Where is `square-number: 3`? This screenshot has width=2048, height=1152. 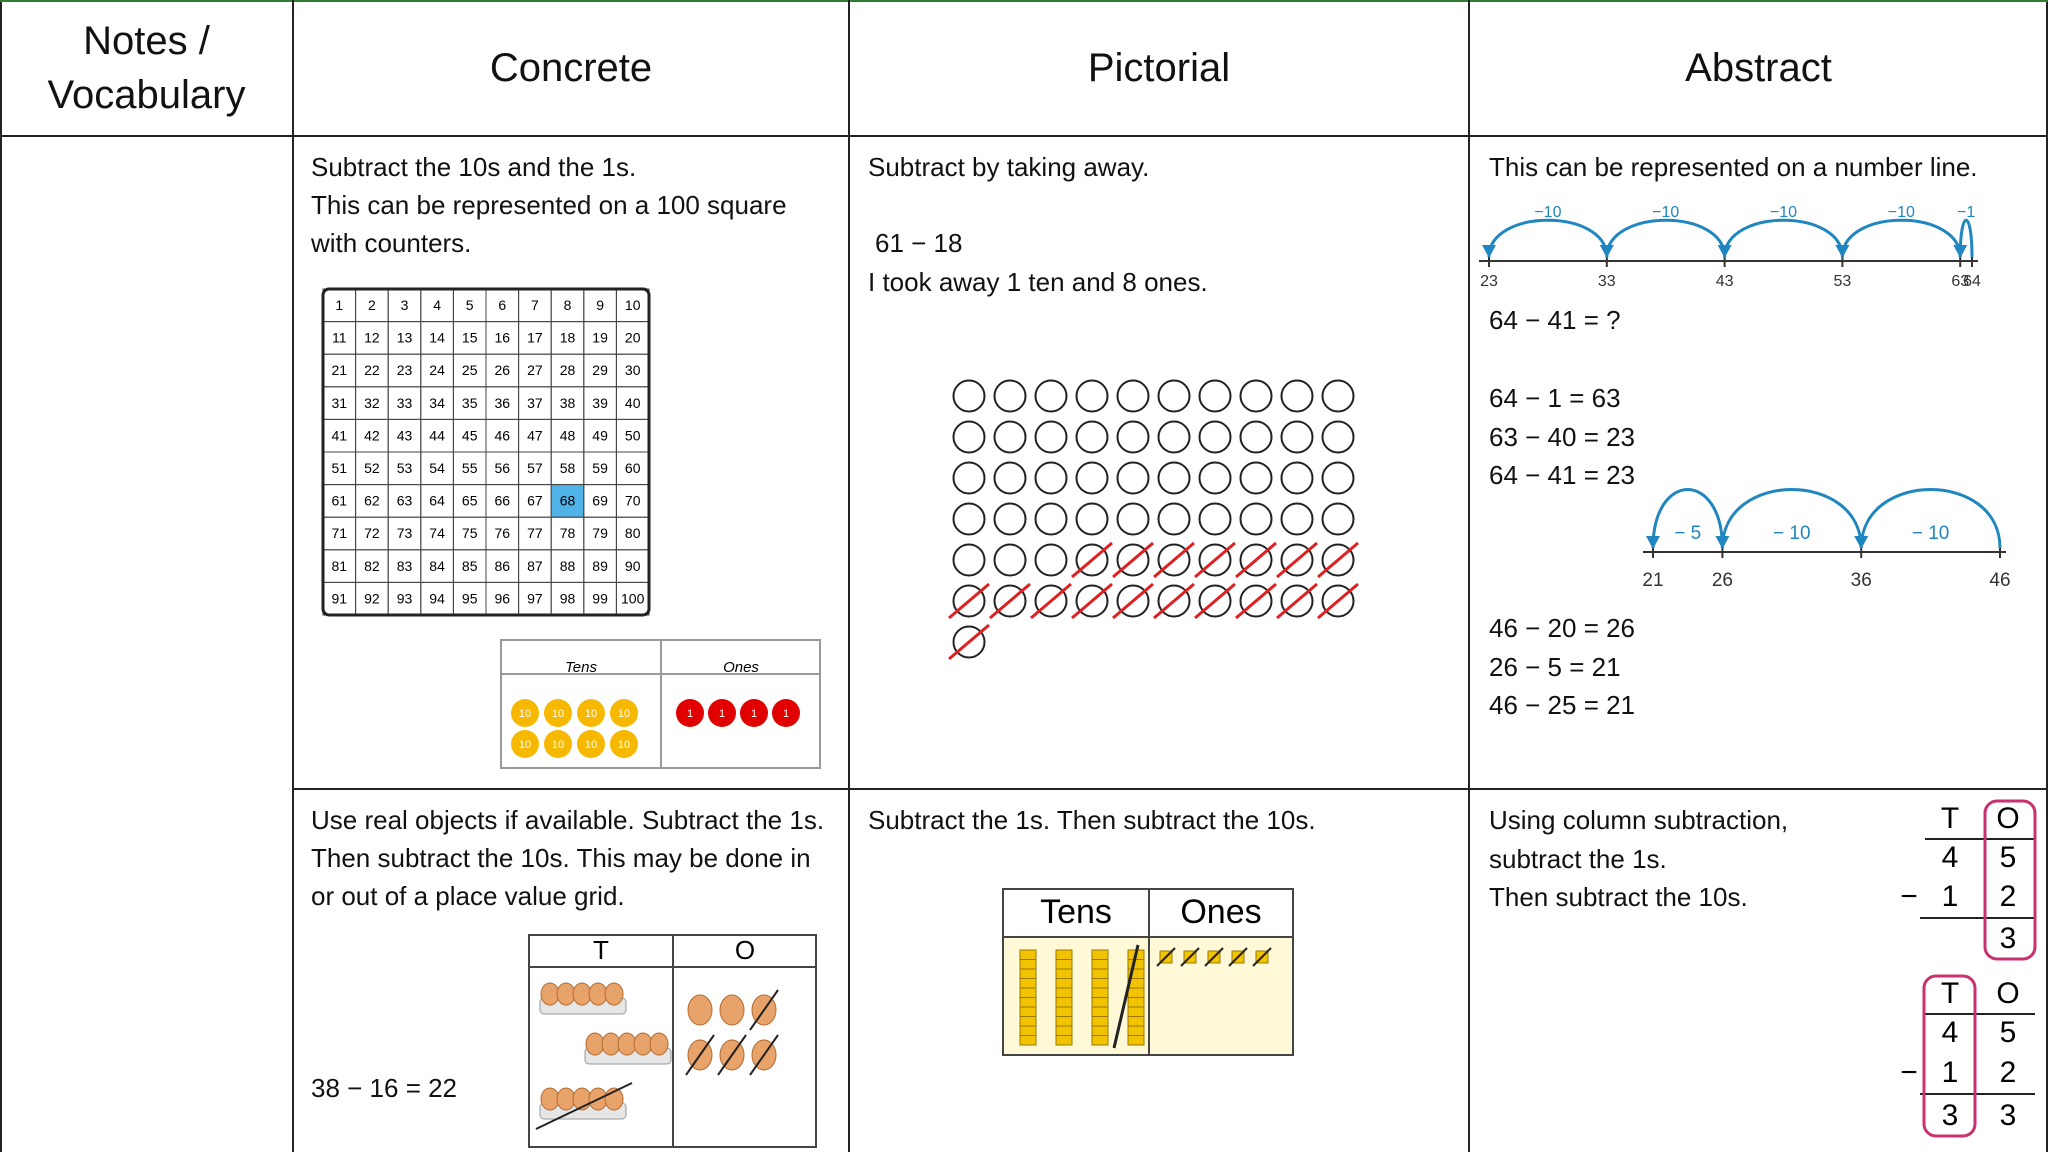 square-number: 3 is located at coordinates (405, 305).